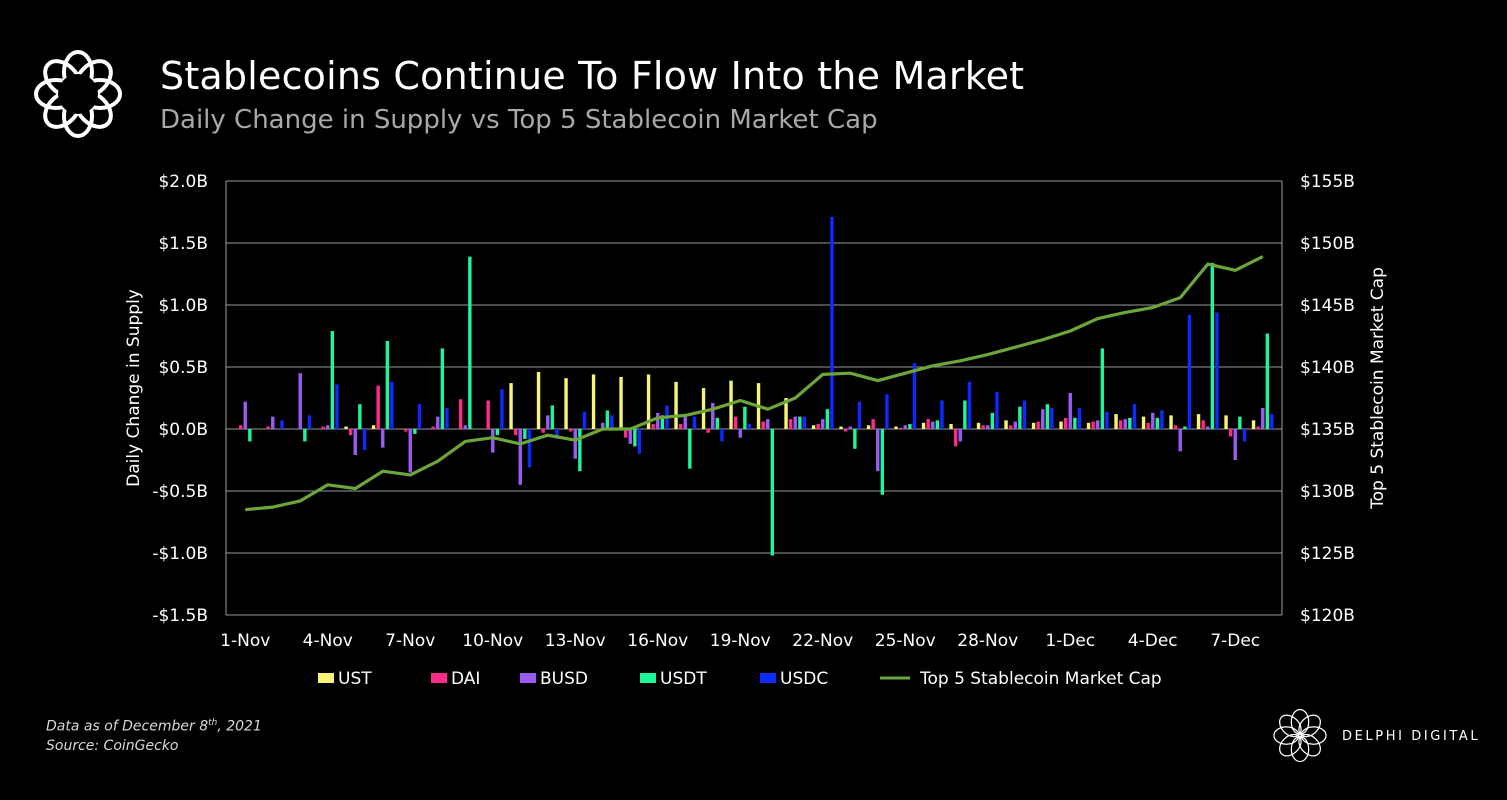 The image size is (1507, 800). Describe the element at coordinates (1130, 423) in the screenshot. I see `bar-usdt-3-Dec` at that location.